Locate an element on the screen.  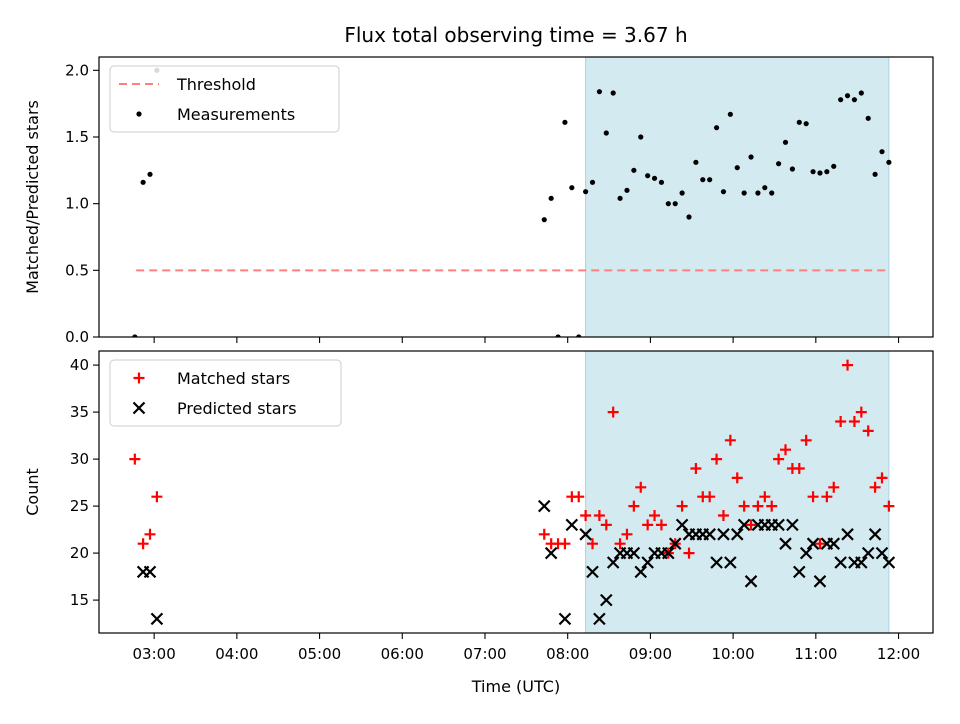
y-axis-label: Count is located at coordinates (32, 492).